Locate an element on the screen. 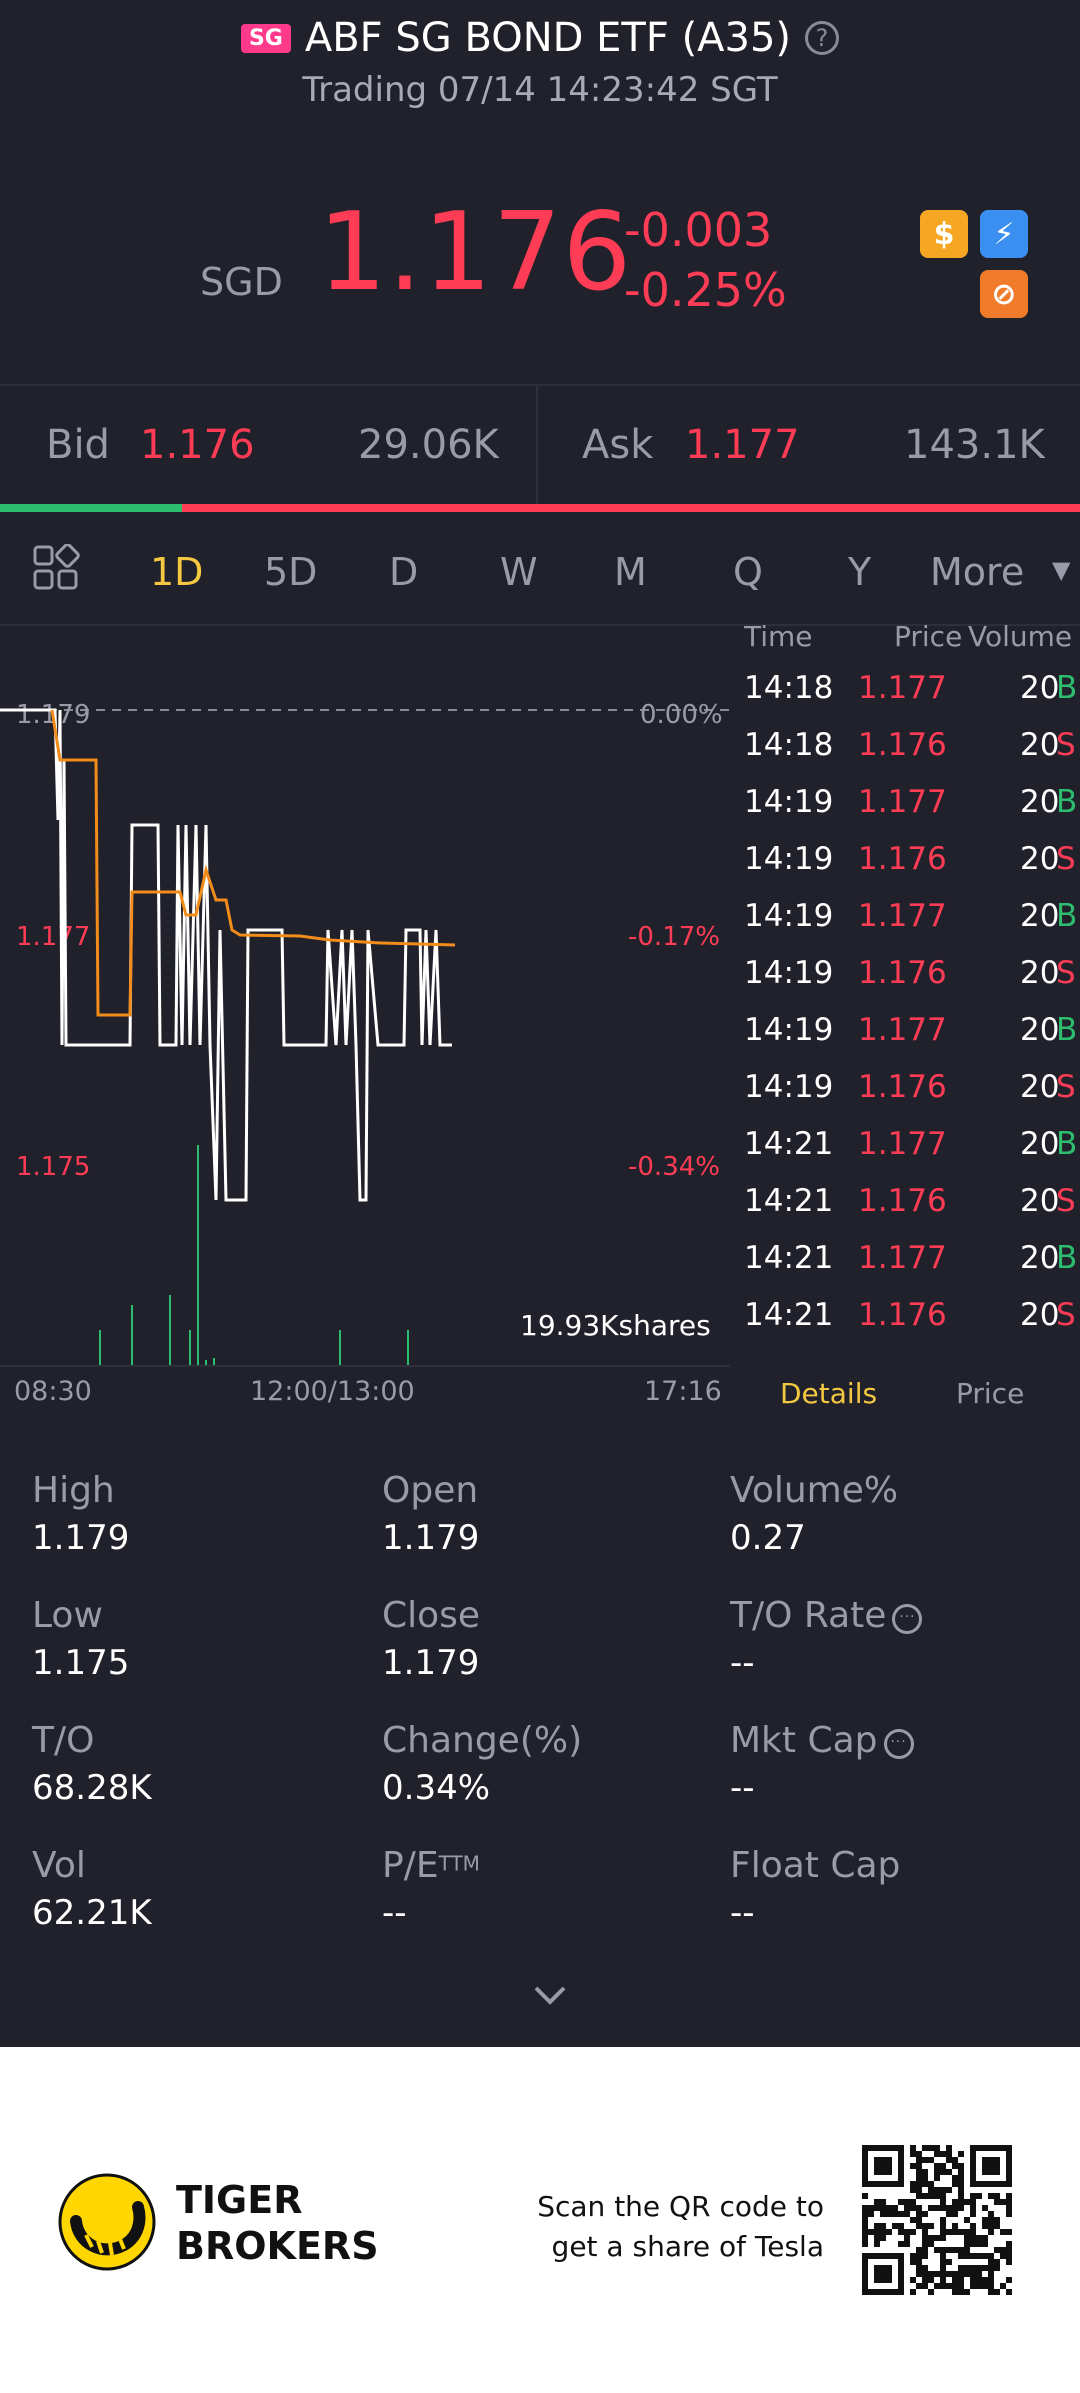 Image resolution: width=1080 pixels, height=2393 pixels. tab-more: More is located at coordinates (977, 572).